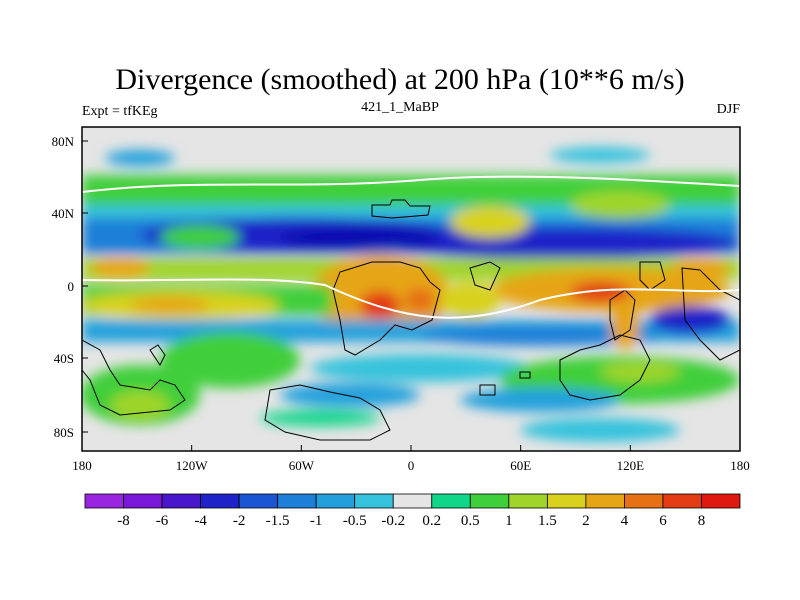  What do you see at coordinates (702, 521) in the screenshot?
I see `colorbar-label: 8` at bounding box center [702, 521].